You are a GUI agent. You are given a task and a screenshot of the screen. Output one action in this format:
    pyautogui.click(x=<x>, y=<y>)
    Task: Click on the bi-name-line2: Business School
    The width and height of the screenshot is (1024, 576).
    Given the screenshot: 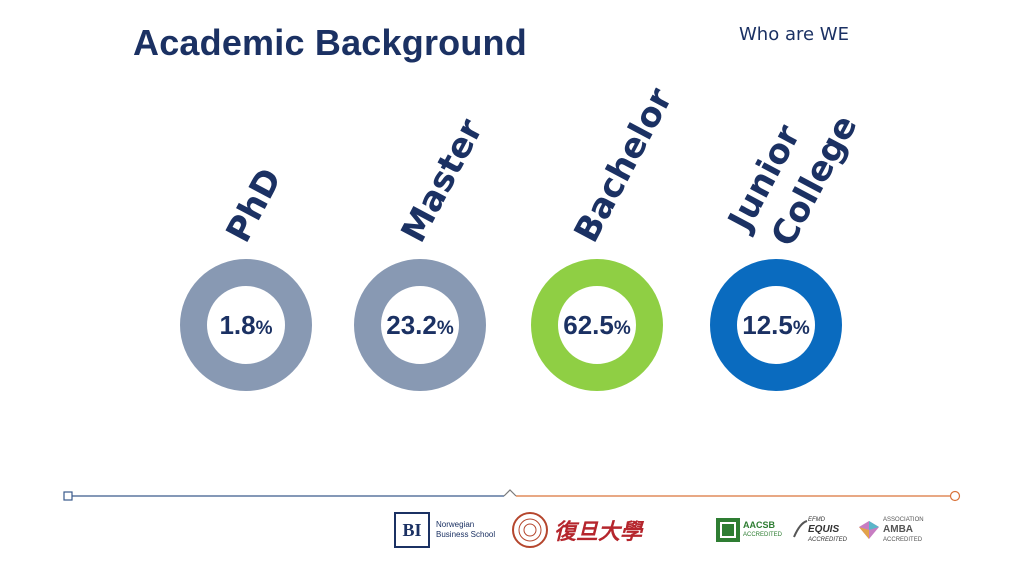 What is the action you would take?
    pyautogui.click(x=466, y=534)
    